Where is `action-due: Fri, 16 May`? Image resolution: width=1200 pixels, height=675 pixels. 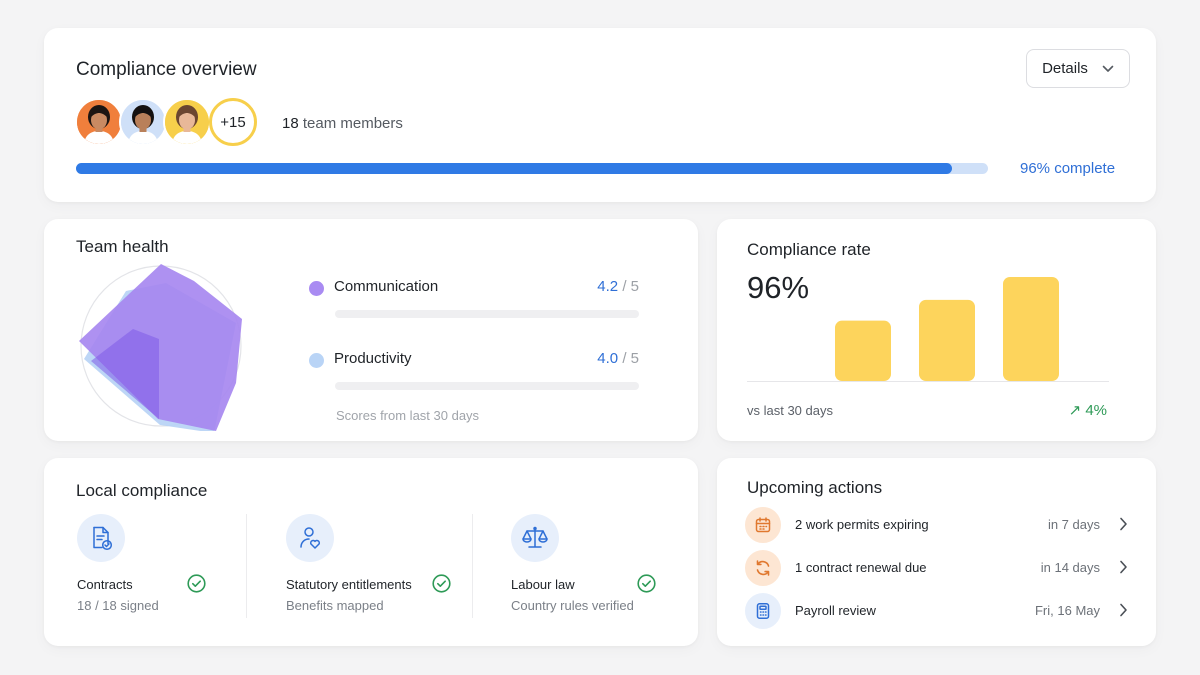
action-due: Fri, 16 May is located at coordinates (1067, 610).